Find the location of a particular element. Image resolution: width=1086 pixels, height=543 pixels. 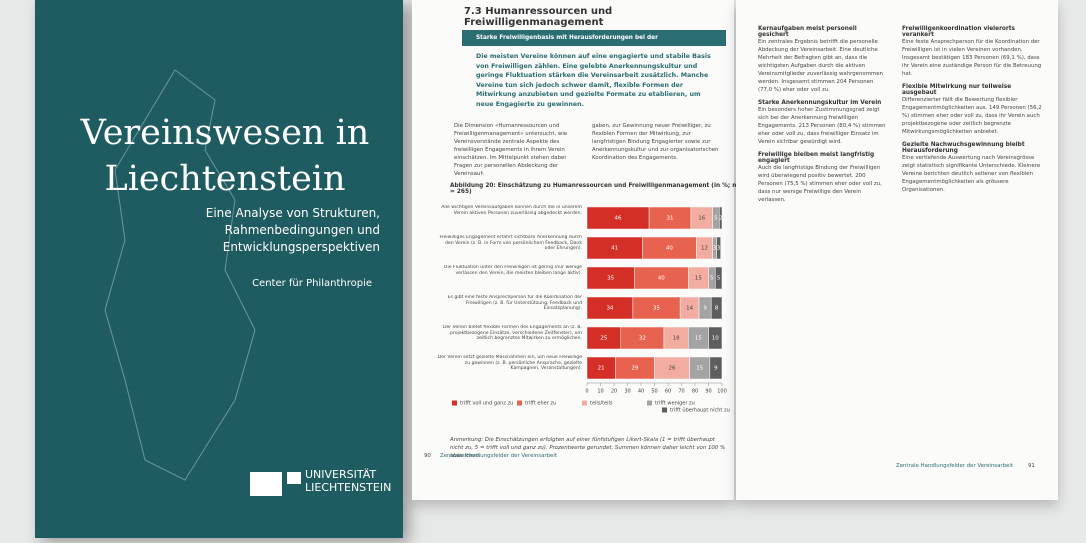

x-tick-label: 100 is located at coordinates (722, 392).